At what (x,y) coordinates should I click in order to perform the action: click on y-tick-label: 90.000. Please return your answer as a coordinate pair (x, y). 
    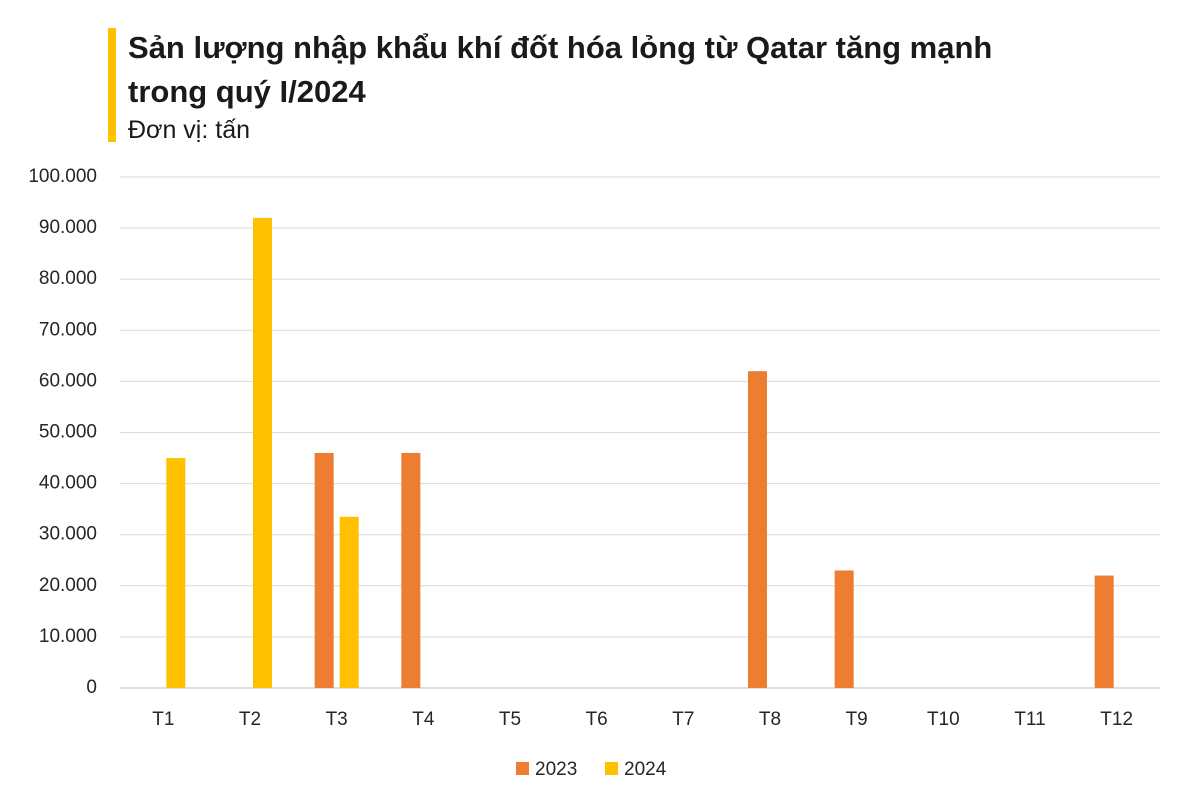
    Looking at the image, I should click on (68, 227).